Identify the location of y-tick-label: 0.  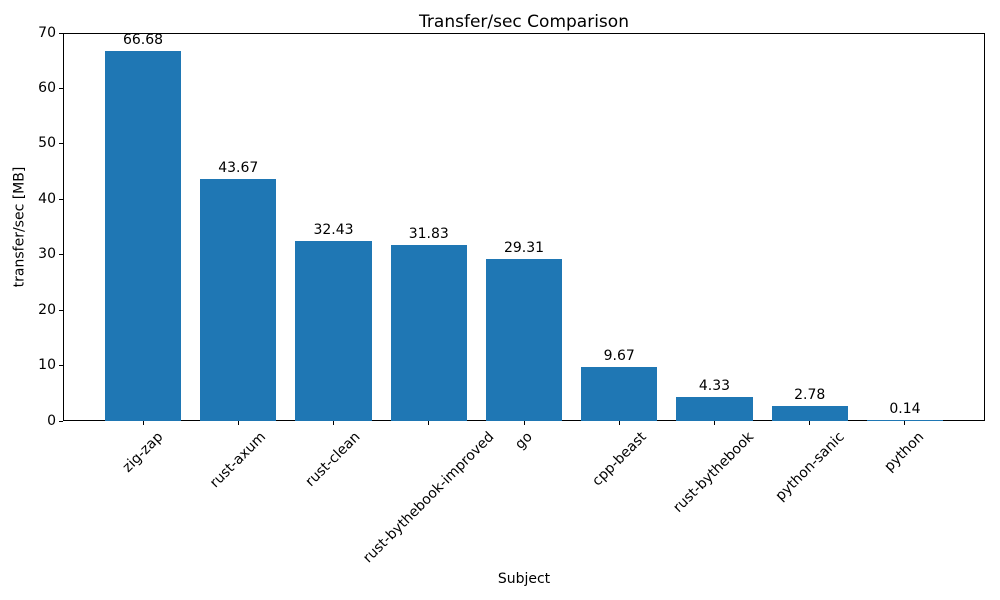
(51, 420).